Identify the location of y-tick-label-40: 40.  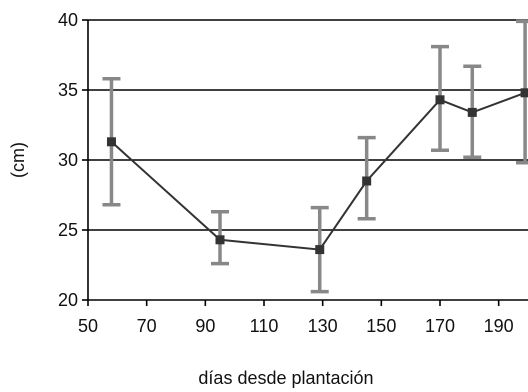
(68, 20).